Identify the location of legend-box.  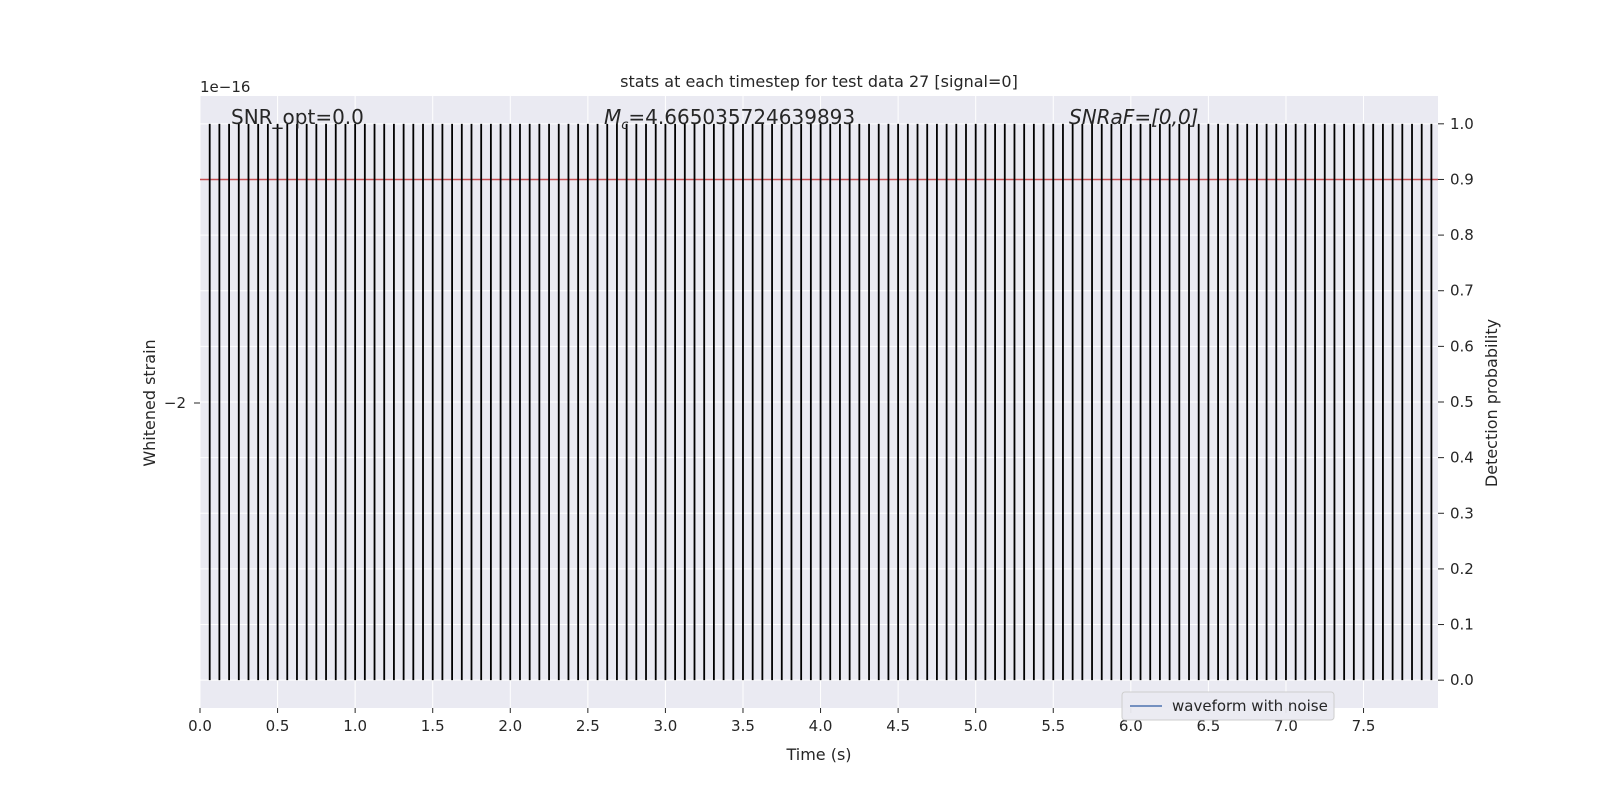
(1228, 706).